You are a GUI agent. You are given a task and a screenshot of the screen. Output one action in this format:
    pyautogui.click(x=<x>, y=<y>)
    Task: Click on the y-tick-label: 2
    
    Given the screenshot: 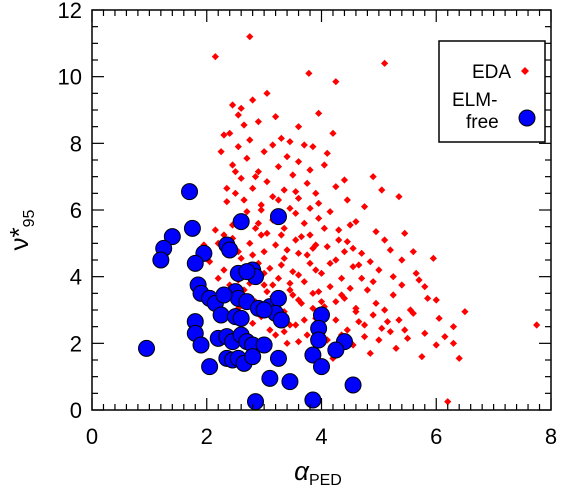 What is the action you would take?
    pyautogui.click(x=76, y=343)
    